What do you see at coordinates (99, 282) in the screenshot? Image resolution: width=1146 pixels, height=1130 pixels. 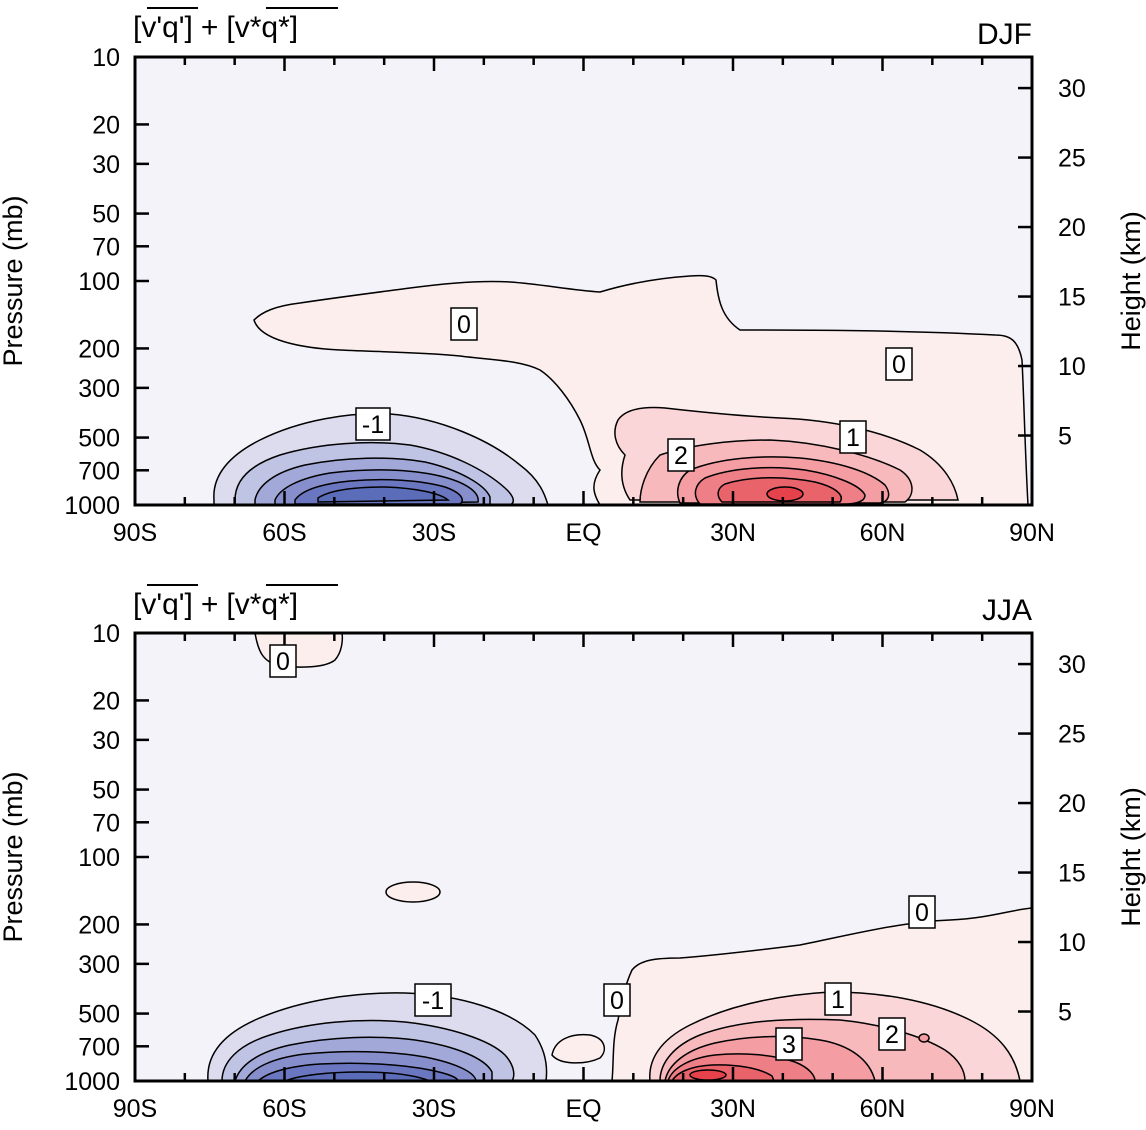 I see `djf-y-tick-label: 100` at bounding box center [99, 282].